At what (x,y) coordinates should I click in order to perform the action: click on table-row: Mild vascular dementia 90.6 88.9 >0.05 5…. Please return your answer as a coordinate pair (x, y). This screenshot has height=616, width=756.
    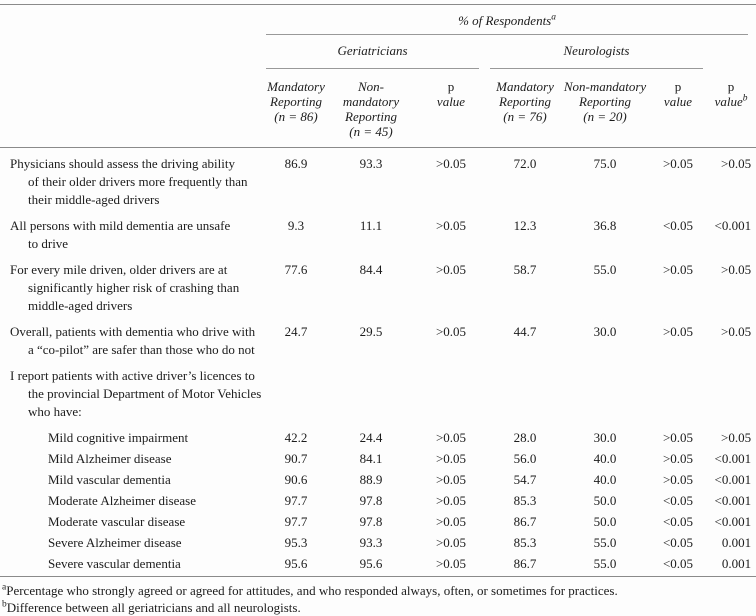
    Looking at the image, I should click on (378, 481).